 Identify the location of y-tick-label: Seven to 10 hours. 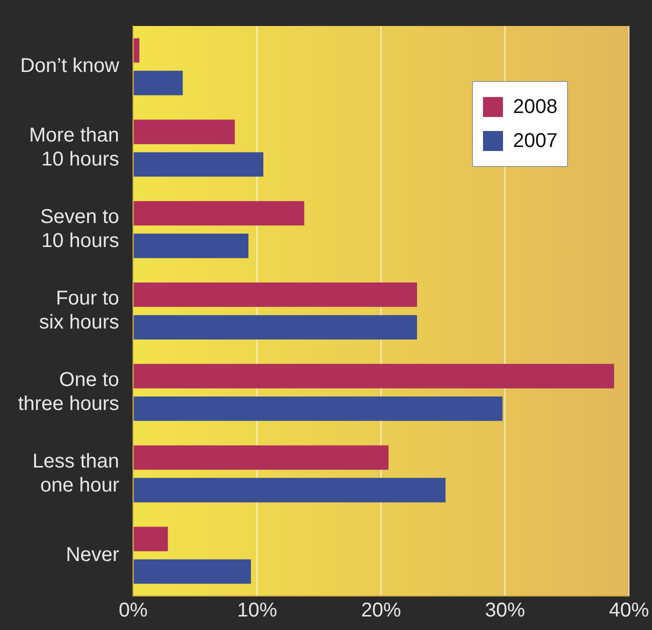
(80, 229).